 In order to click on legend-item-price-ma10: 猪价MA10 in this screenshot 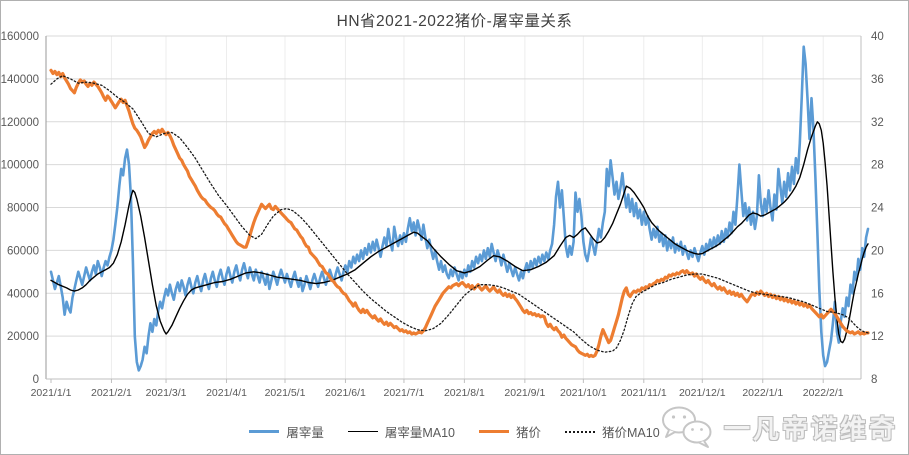, I will do `click(612, 431)`.